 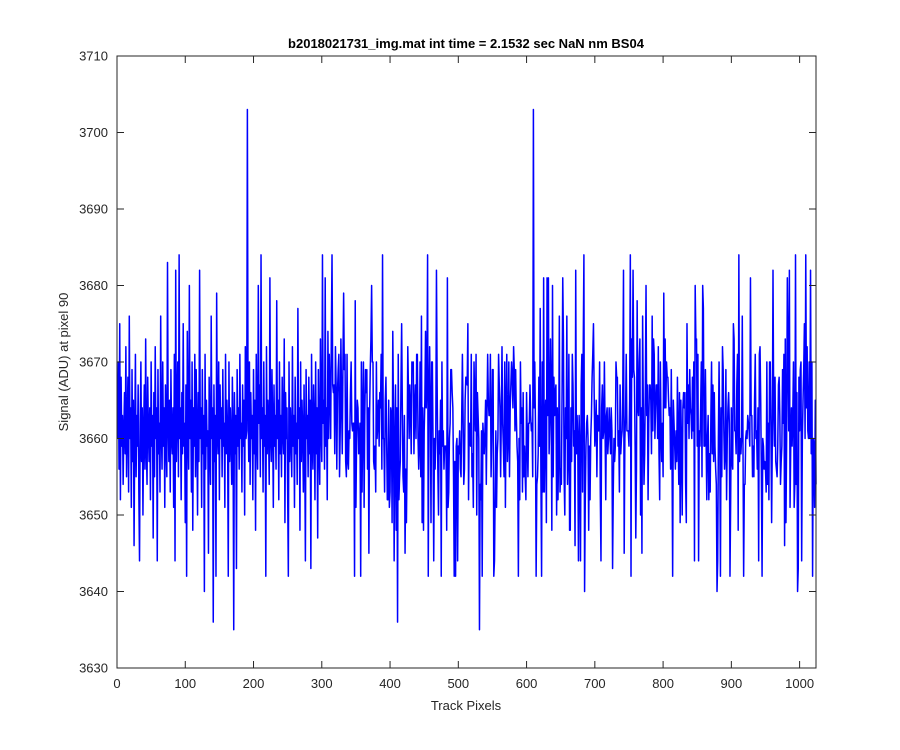 I want to click on x-axis-label: Track Pixels, so click(x=466, y=705).